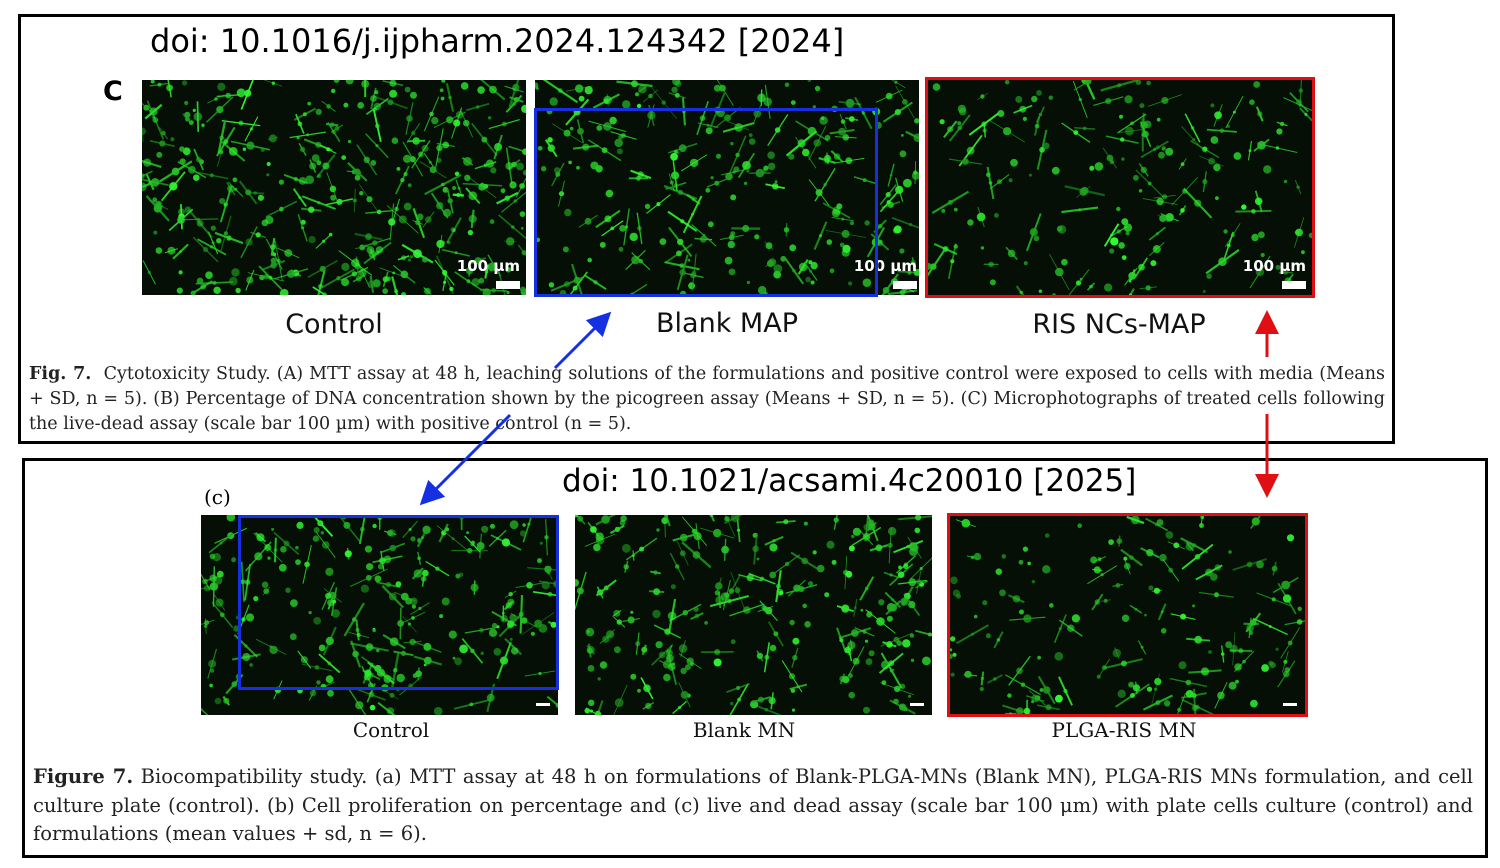 The height and width of the screenshot is (868, 1500). What do you see at coordinates (1119, 324) in the screenshot?
I see `top-label-ris-ncs-map: RIS NCs-MAP` at bounding box center [1119, 324].